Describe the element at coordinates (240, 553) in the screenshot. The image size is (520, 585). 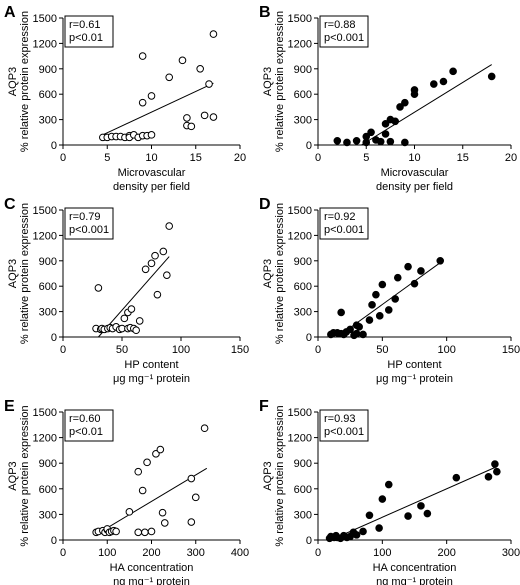
I see `x-tick-label: 400` at that location.